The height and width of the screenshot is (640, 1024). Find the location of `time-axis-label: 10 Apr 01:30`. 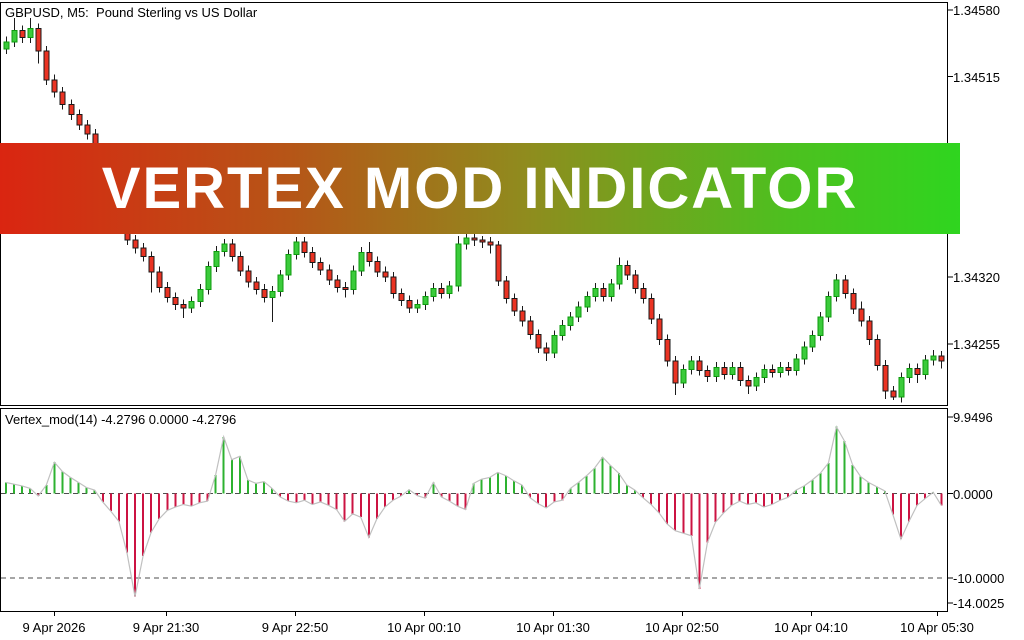

time-axis-label: 10 Apr 01:30 is located at coordinates (553, 627).